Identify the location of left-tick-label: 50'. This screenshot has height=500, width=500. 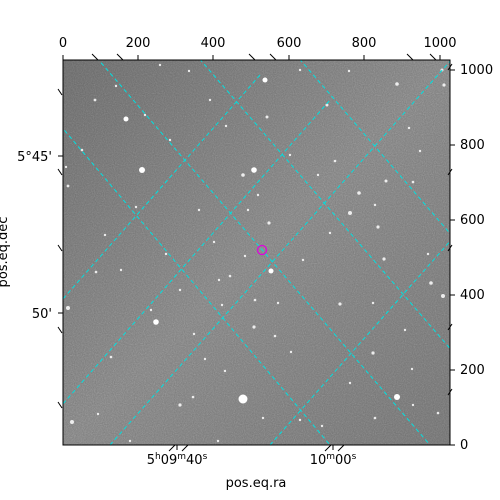
(42, 314).